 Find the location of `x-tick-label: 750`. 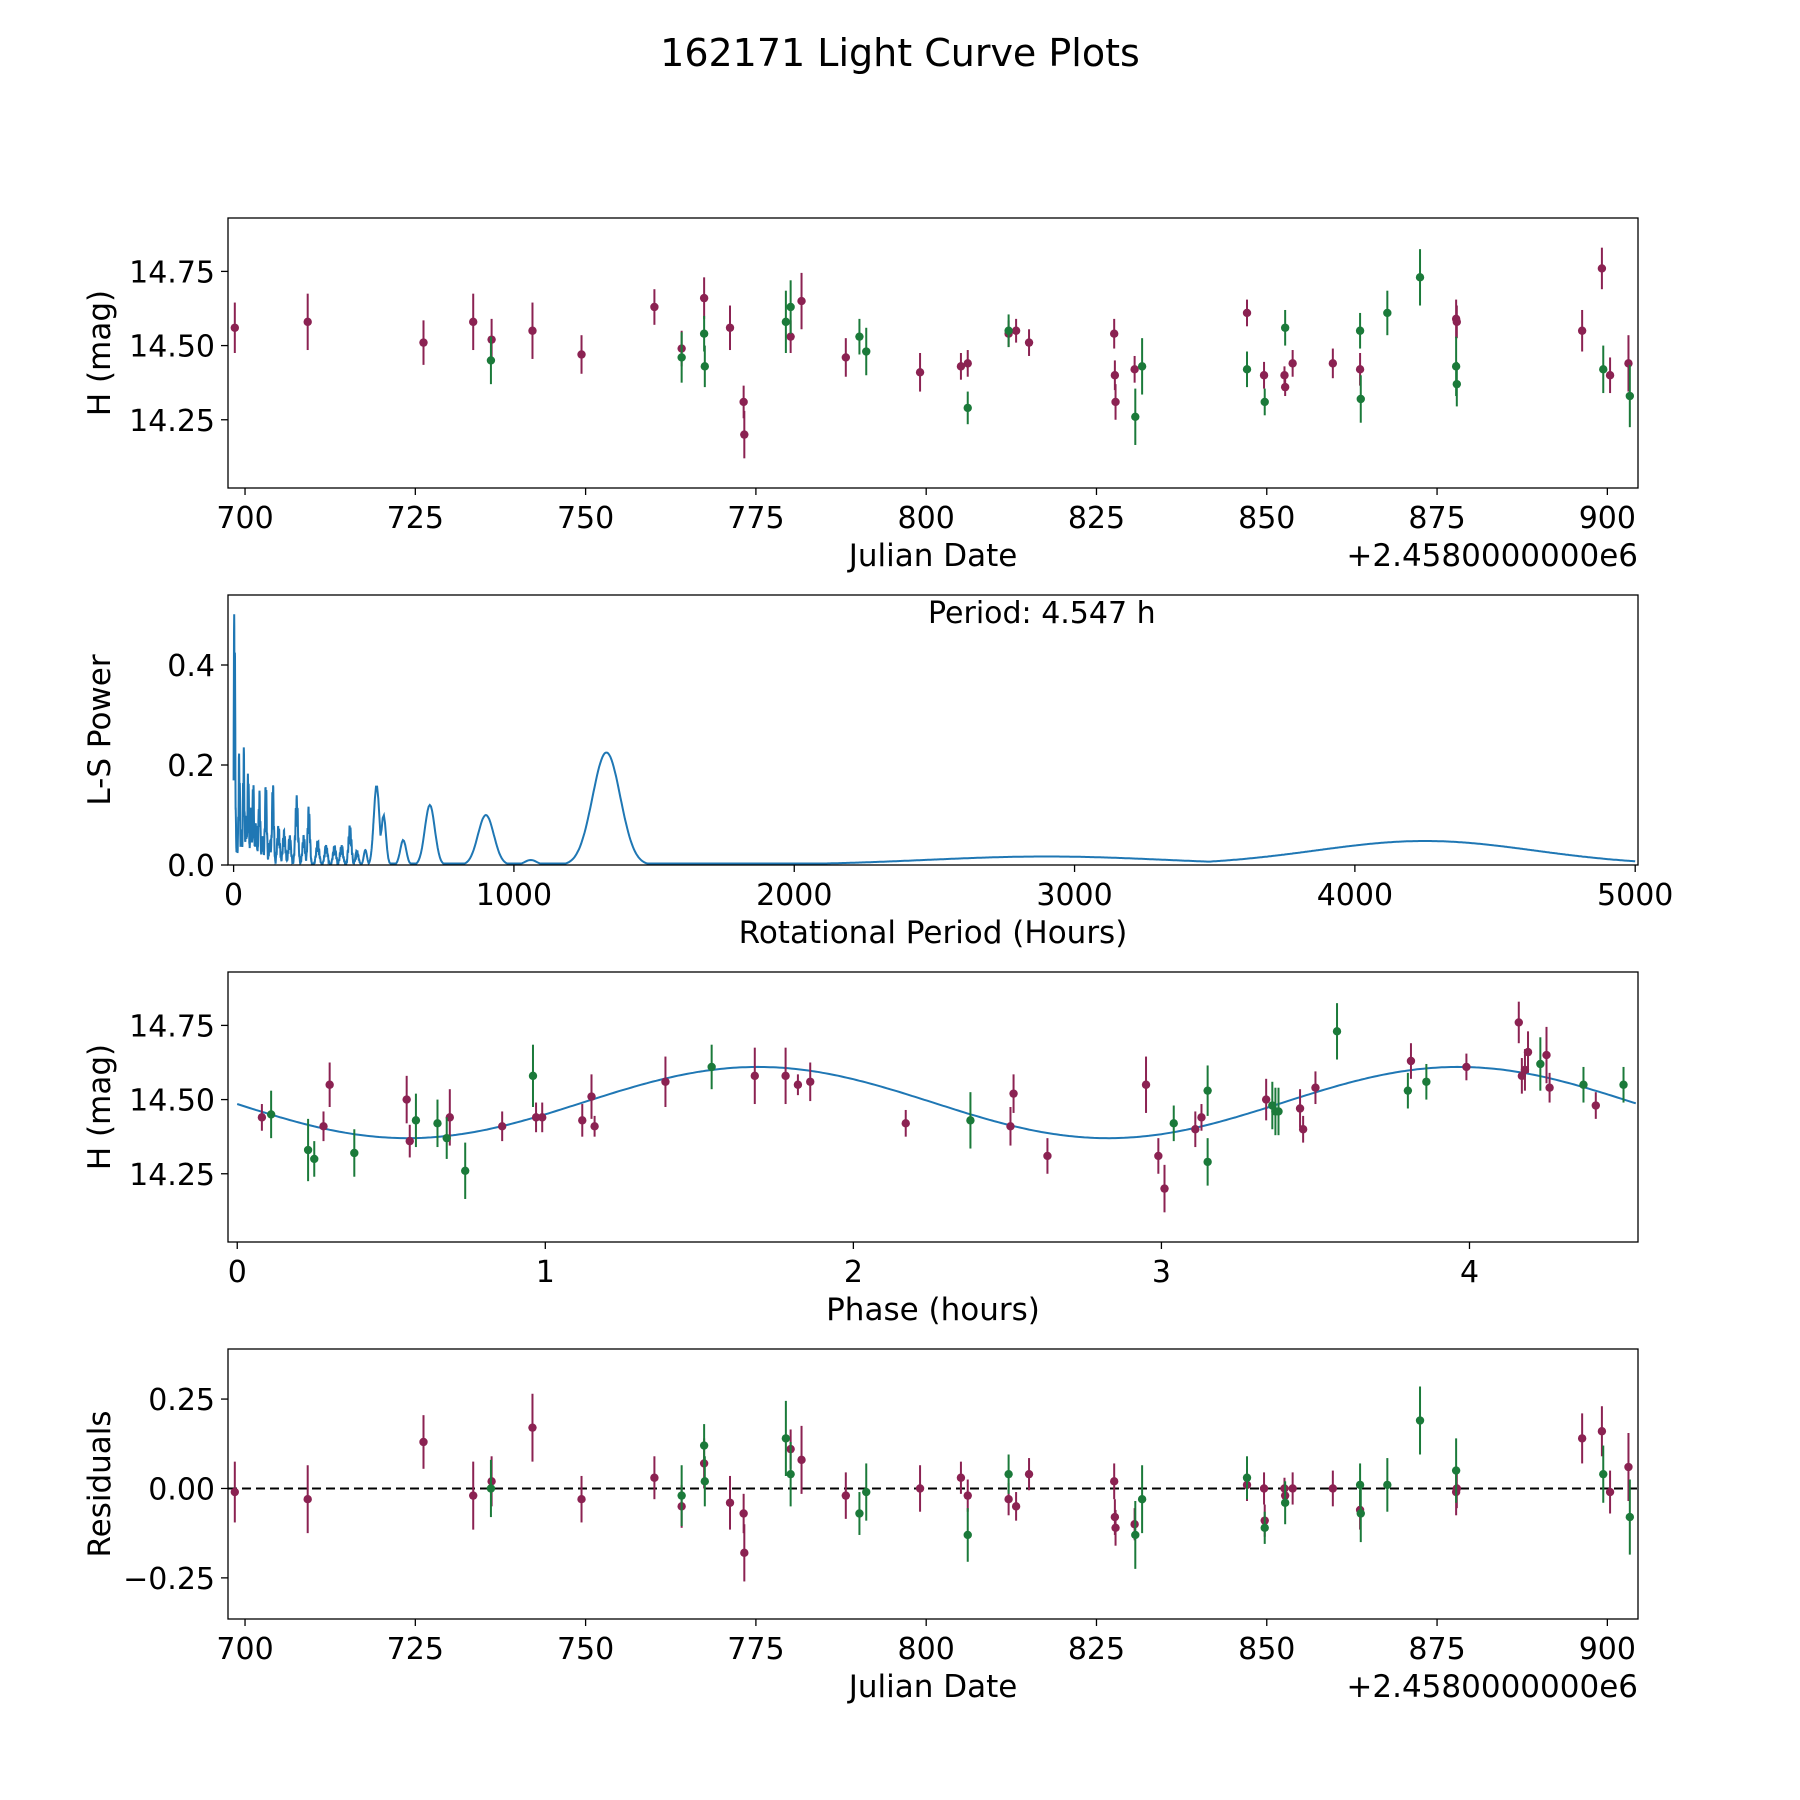

x-tick-label: 750 is located at coordinates (585, 1649).